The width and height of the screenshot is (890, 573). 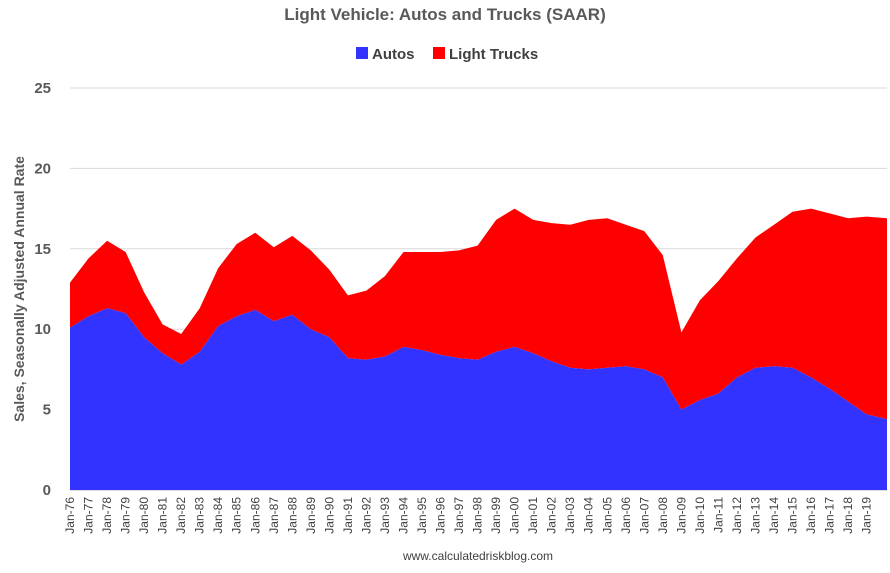 What do you see at coordinates (107, 515) in the screenshot?
I see `x-tick-label: Jan-78` at bounding box center [107, 515].